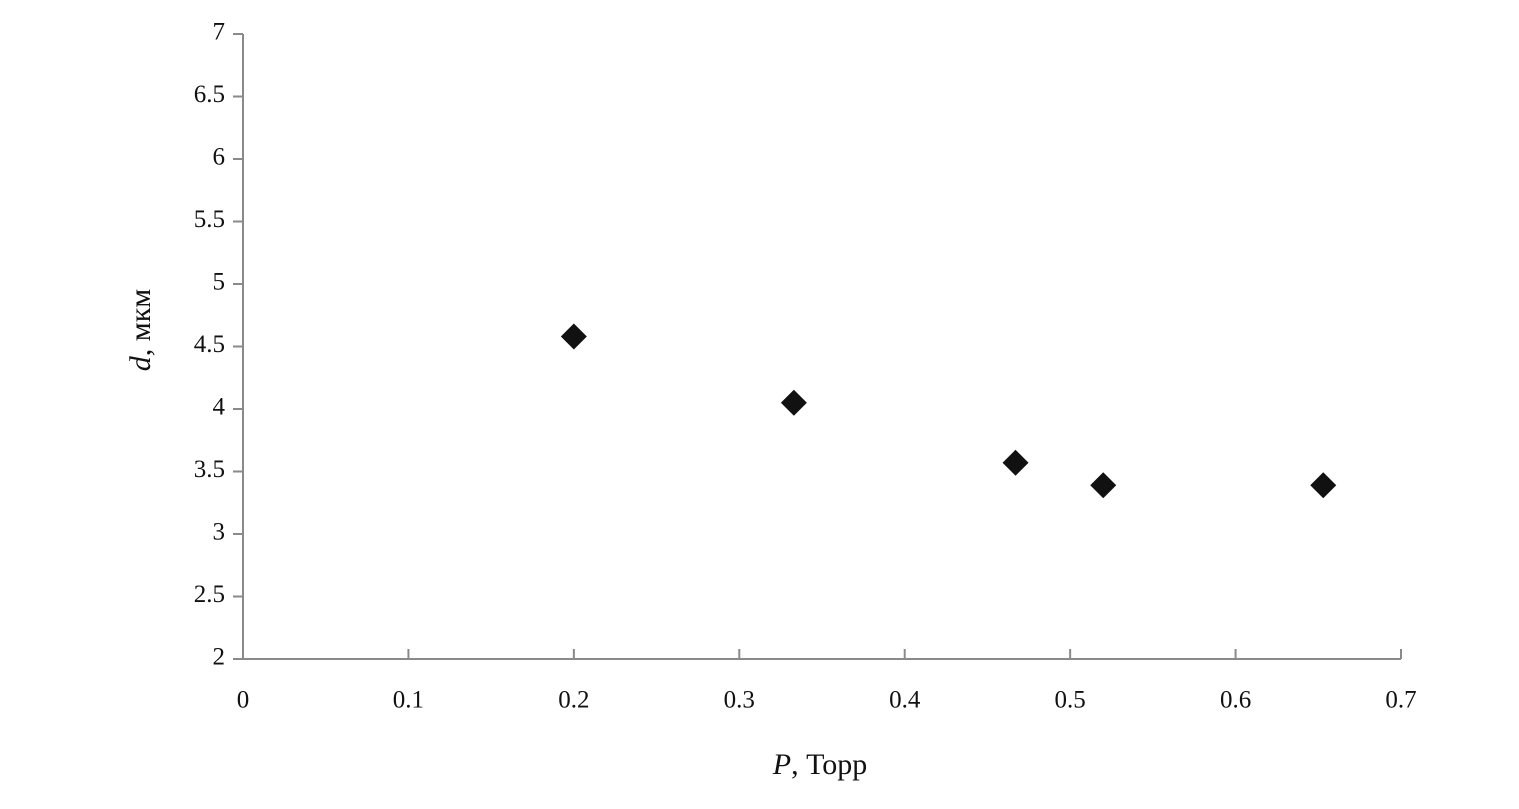  Describe the element at coordinates (219, 282) in the screenshot. I see `y-tick-label: 5` at that location.